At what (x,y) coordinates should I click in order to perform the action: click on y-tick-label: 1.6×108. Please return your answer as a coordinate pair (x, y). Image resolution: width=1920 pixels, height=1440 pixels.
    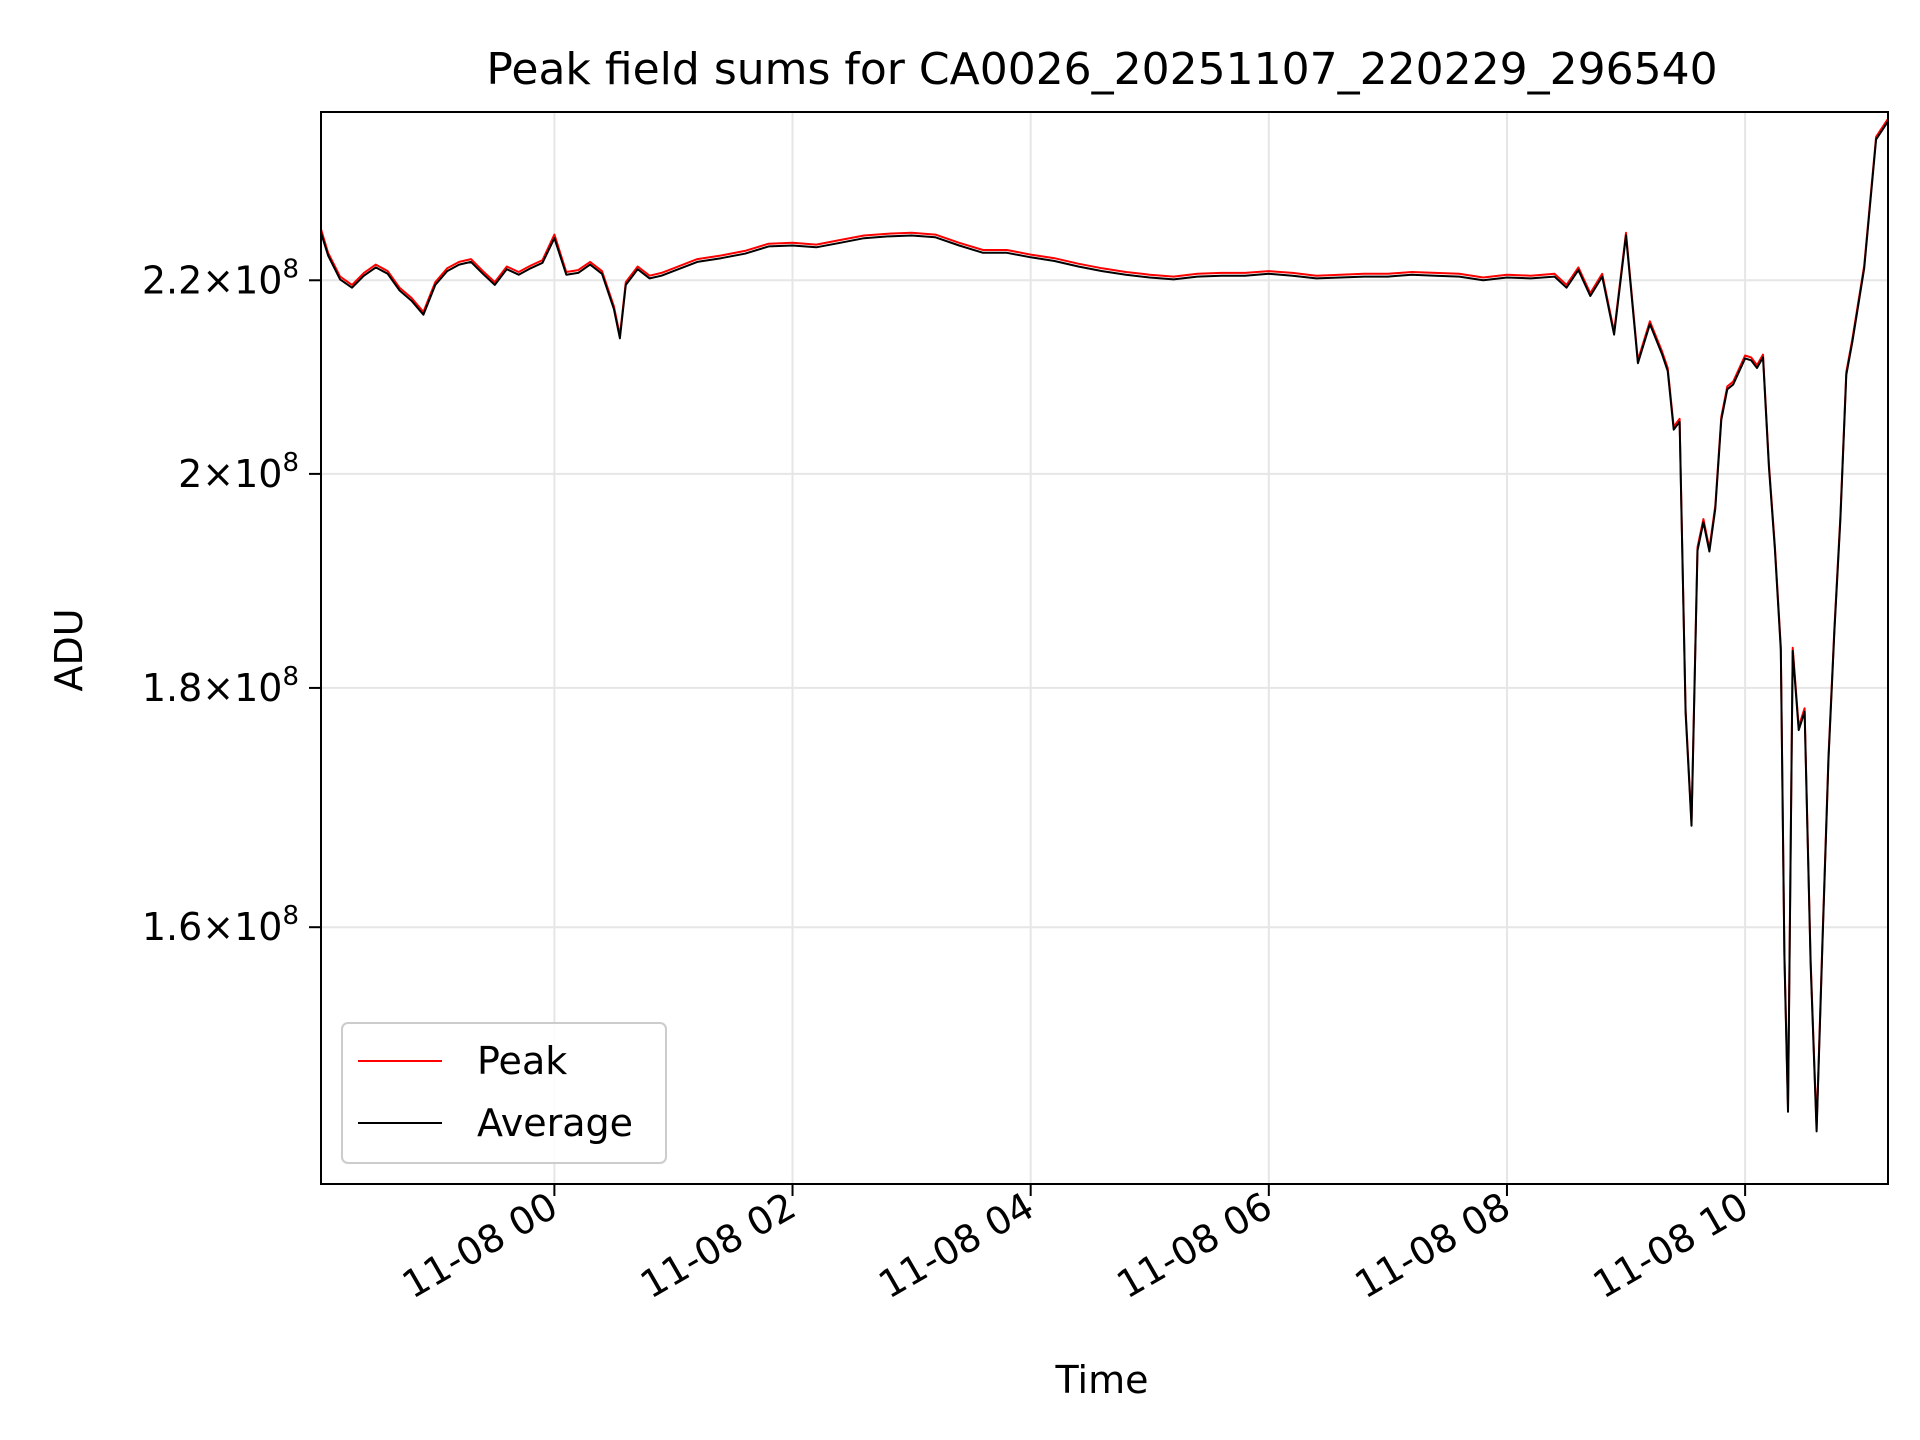
    Looking at the image, I should click on (220, 925).